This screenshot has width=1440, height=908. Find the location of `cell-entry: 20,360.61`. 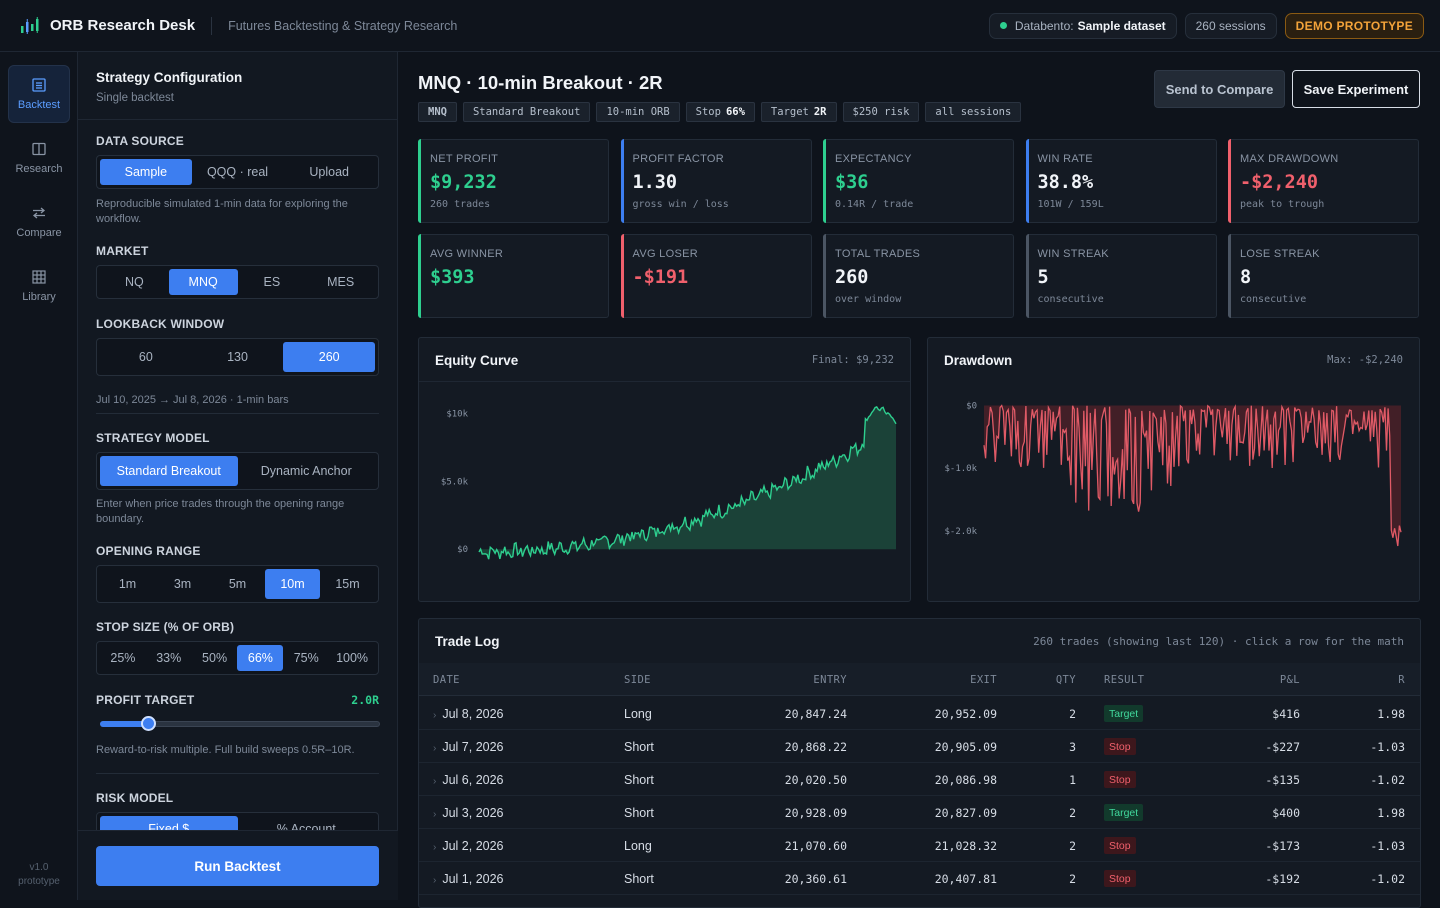

cell-entry: 20,360.61 is located at coordinates (815, 879).